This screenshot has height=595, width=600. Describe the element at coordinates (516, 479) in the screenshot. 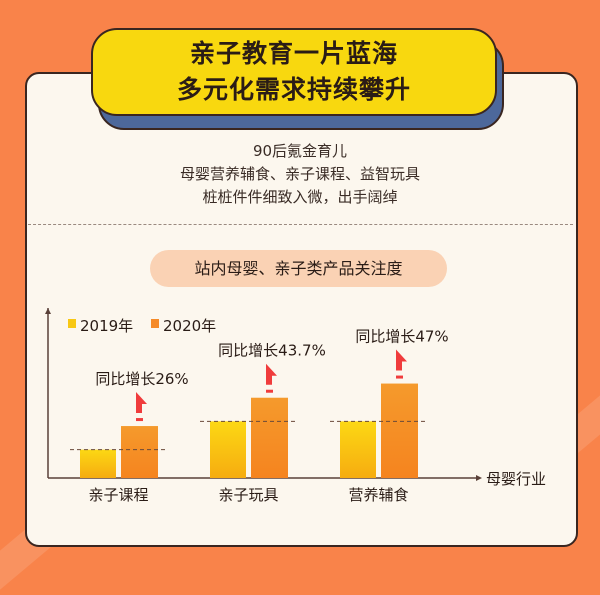

I see `x-axis-label: 母婴行业` at that location.